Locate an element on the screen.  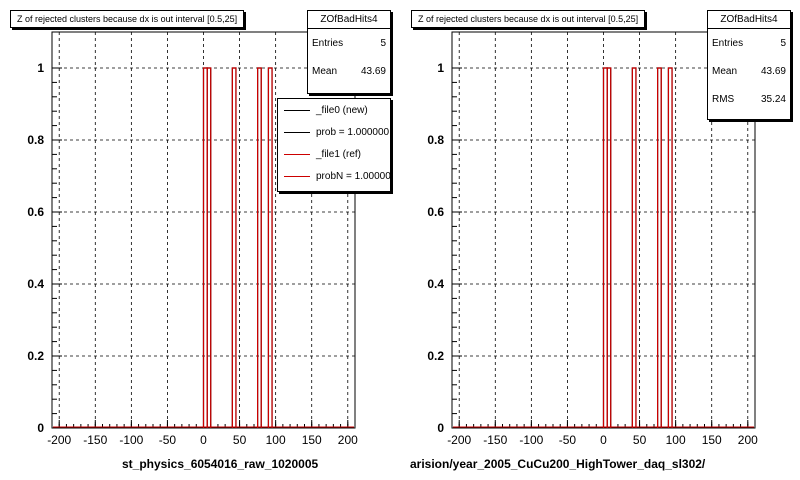
stats-box-left: ZOfBadHits4 Entries 5 Mean 43.69 is located at coordinates (349, 52).